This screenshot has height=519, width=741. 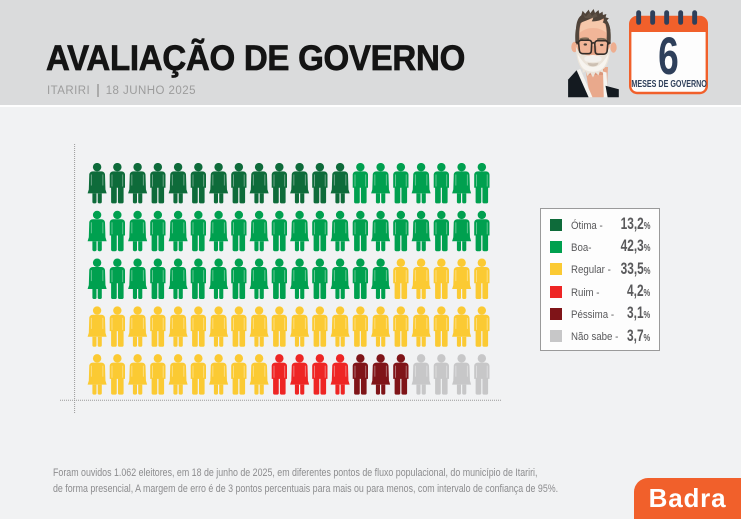 What do you see at coordinates (668, 55) in the screenshot?
I see `svg-text: 6` at bounding box center [668, 55].